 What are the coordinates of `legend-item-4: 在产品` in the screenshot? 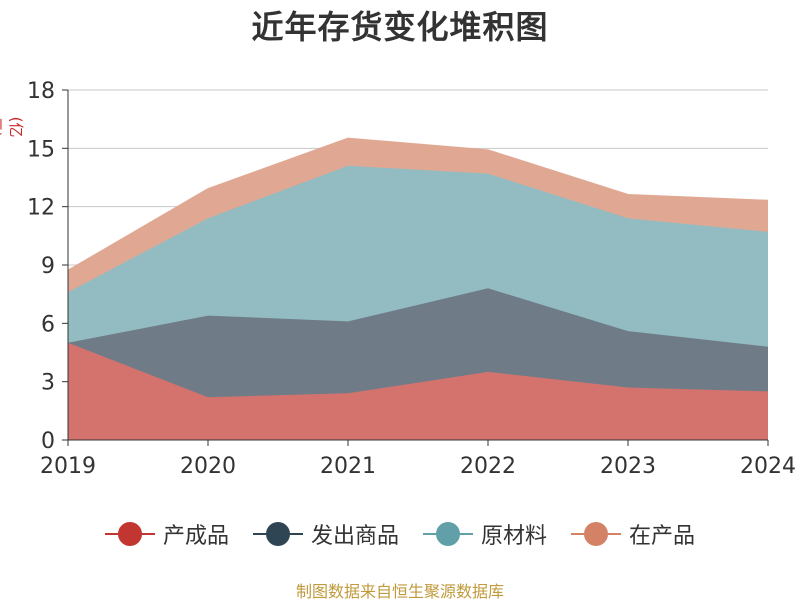 It's located at (633, 534).